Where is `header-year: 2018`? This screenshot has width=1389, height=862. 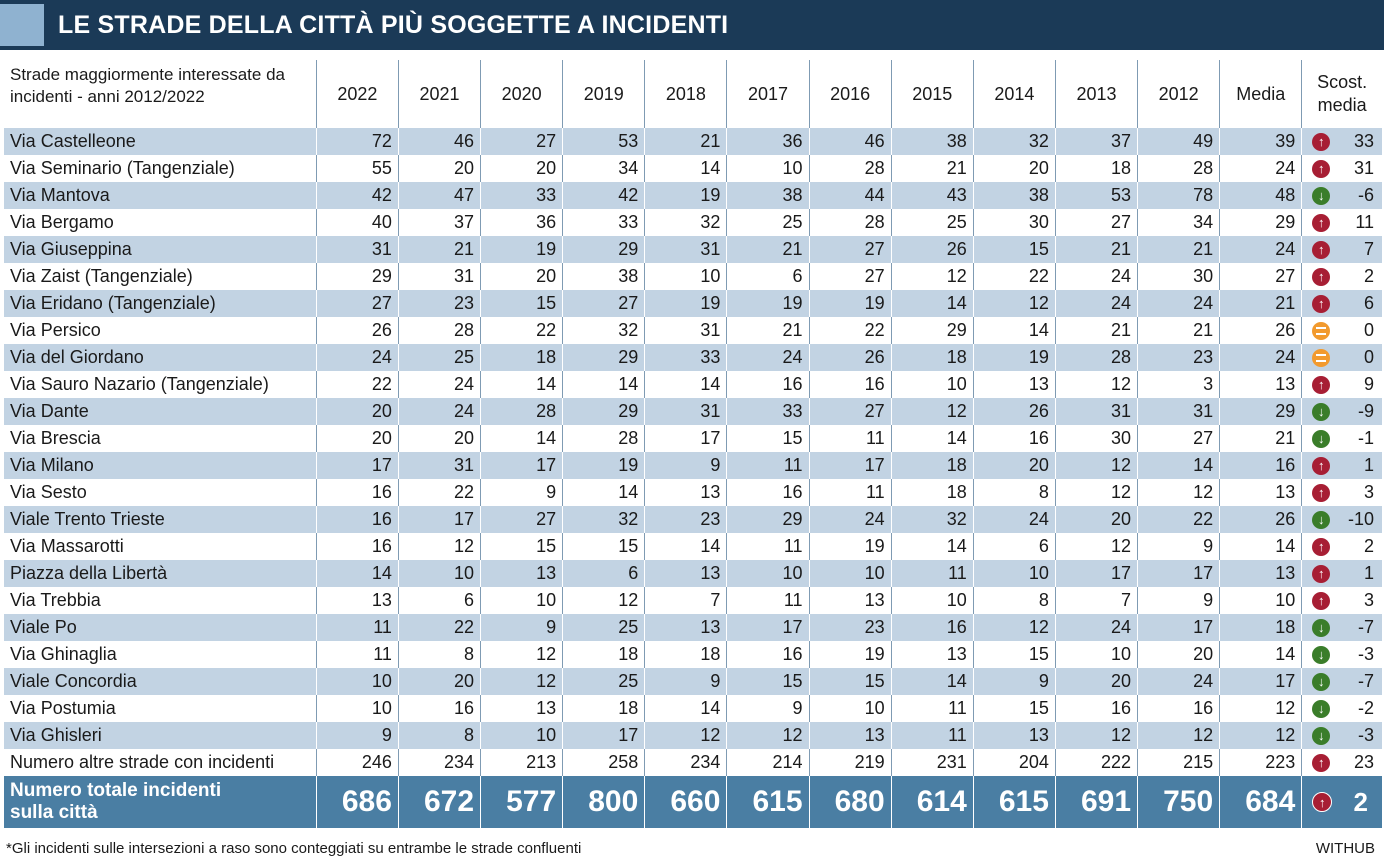
header-year: 2018 is located at coordinates (686, 94).